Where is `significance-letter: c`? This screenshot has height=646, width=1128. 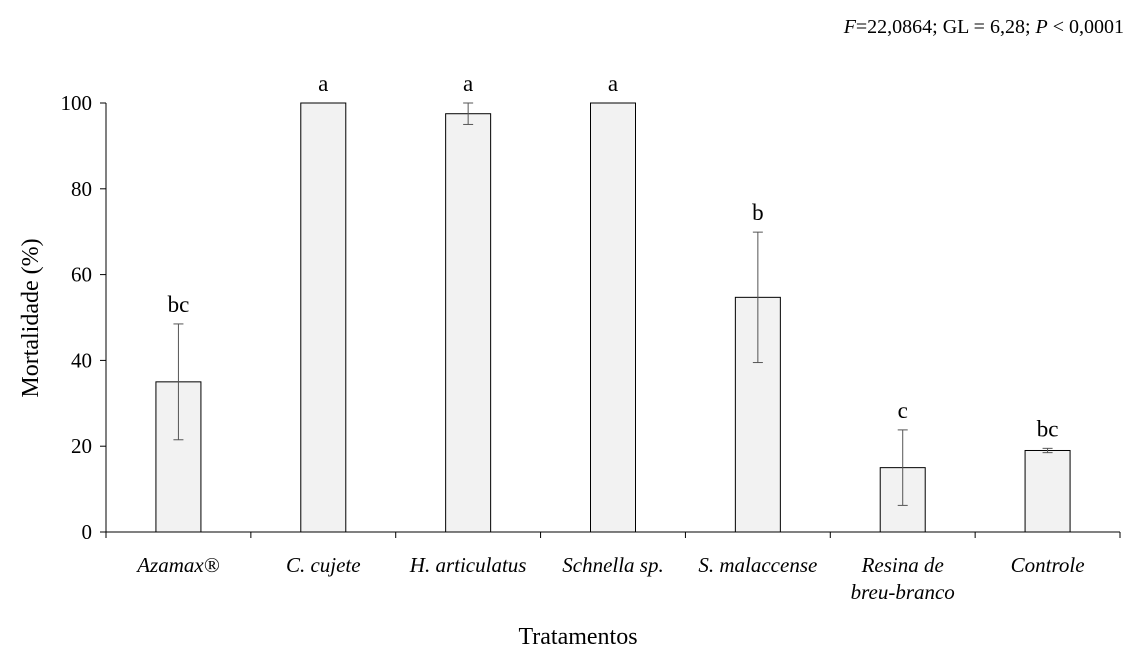
significance-letter: c is located at coordinates (903, 410).